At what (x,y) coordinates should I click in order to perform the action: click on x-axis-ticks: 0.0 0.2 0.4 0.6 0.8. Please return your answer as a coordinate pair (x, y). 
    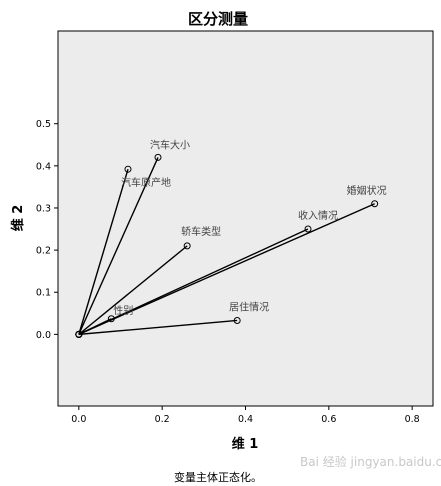
    Looking at the image, I should click on (245, 415).